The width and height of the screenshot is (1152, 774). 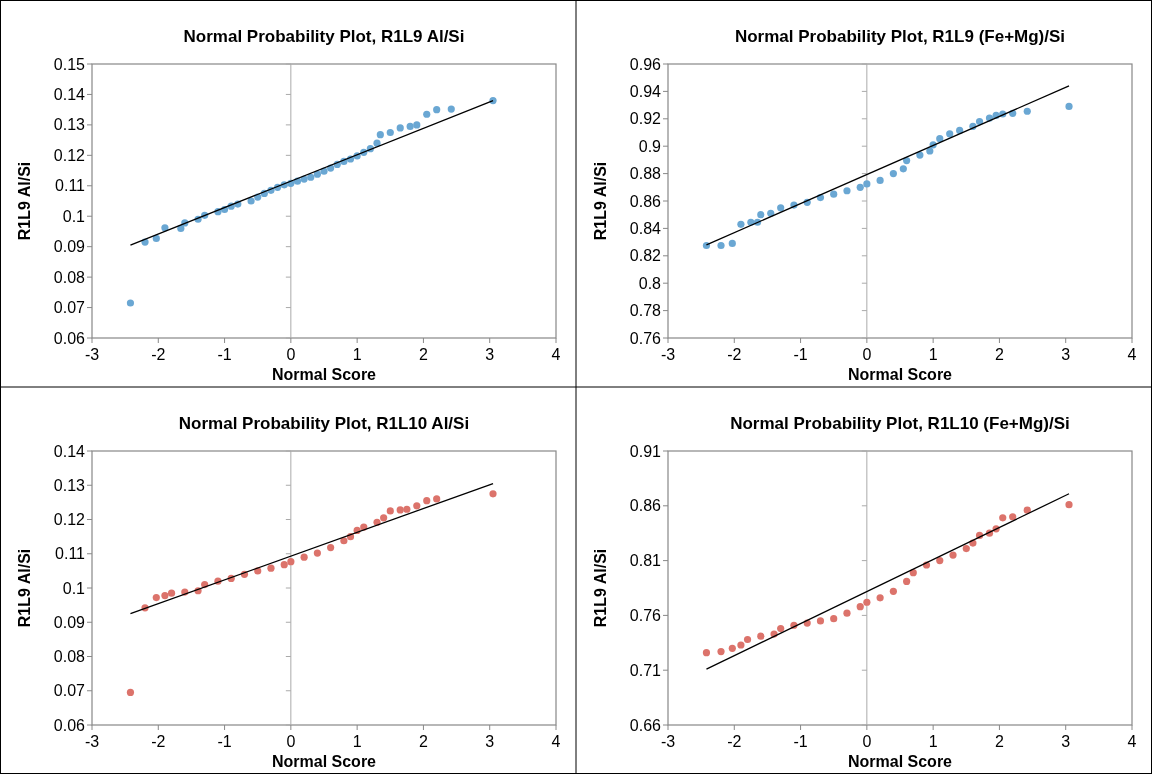 What do you see at coordinates (900, 423) in the screenshot?
I see `chart-title: Normal Probability Plot, R1L10 (Fe+Mg)/Si` at bounding box center [900, 423].